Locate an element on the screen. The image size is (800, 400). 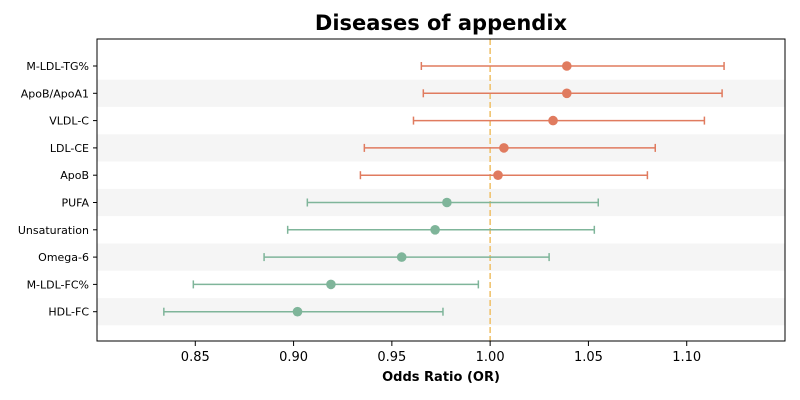
x-tick-label: 1.00 is located at coordinates (490, 357).